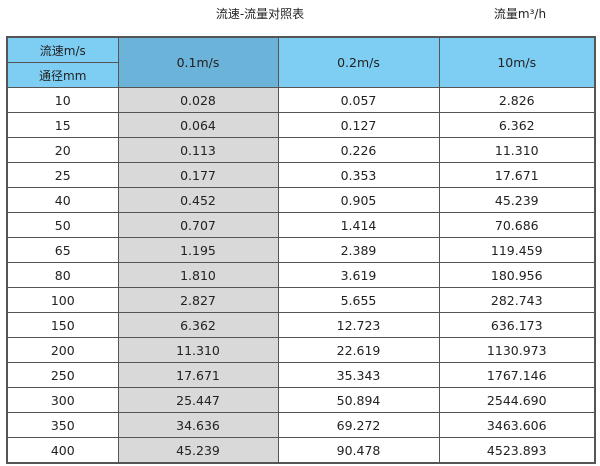  What do you see at coordinates (358, 62) in the screenshot?
I see `column-header: 0.2m/s` at bounding box center [358, 62].